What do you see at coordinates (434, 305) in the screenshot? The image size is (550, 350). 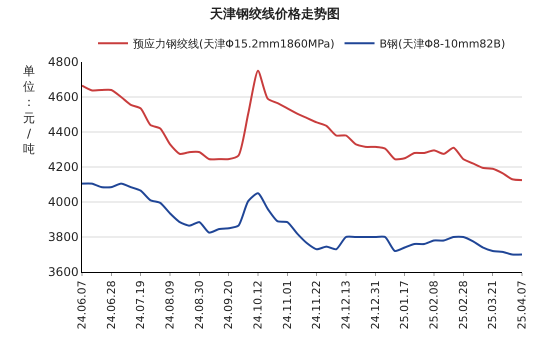 I see `x-tick-label: 25.02.08` at bounding box center [434, 305].